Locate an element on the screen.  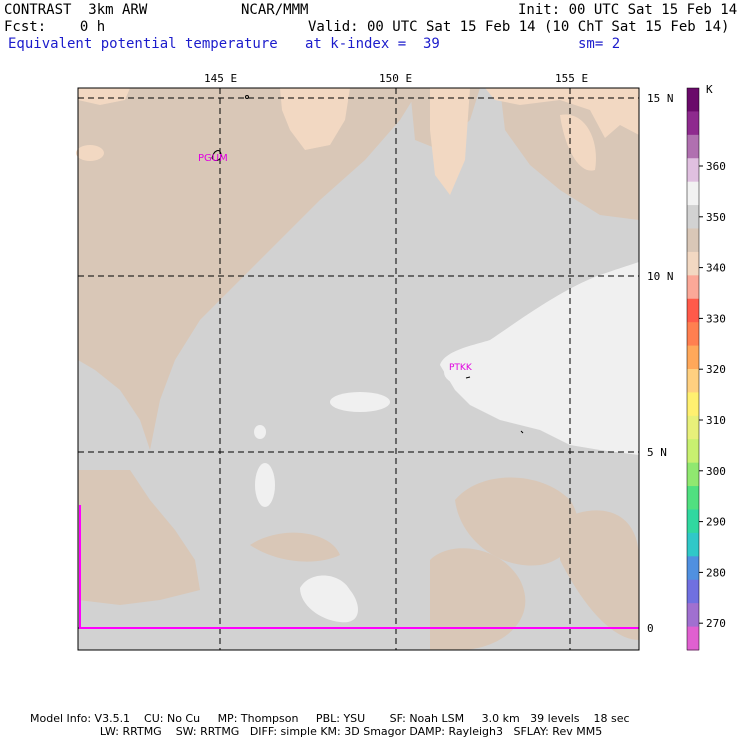
field-name: Equivalent potential temperature is located at coordinates (143, 44).